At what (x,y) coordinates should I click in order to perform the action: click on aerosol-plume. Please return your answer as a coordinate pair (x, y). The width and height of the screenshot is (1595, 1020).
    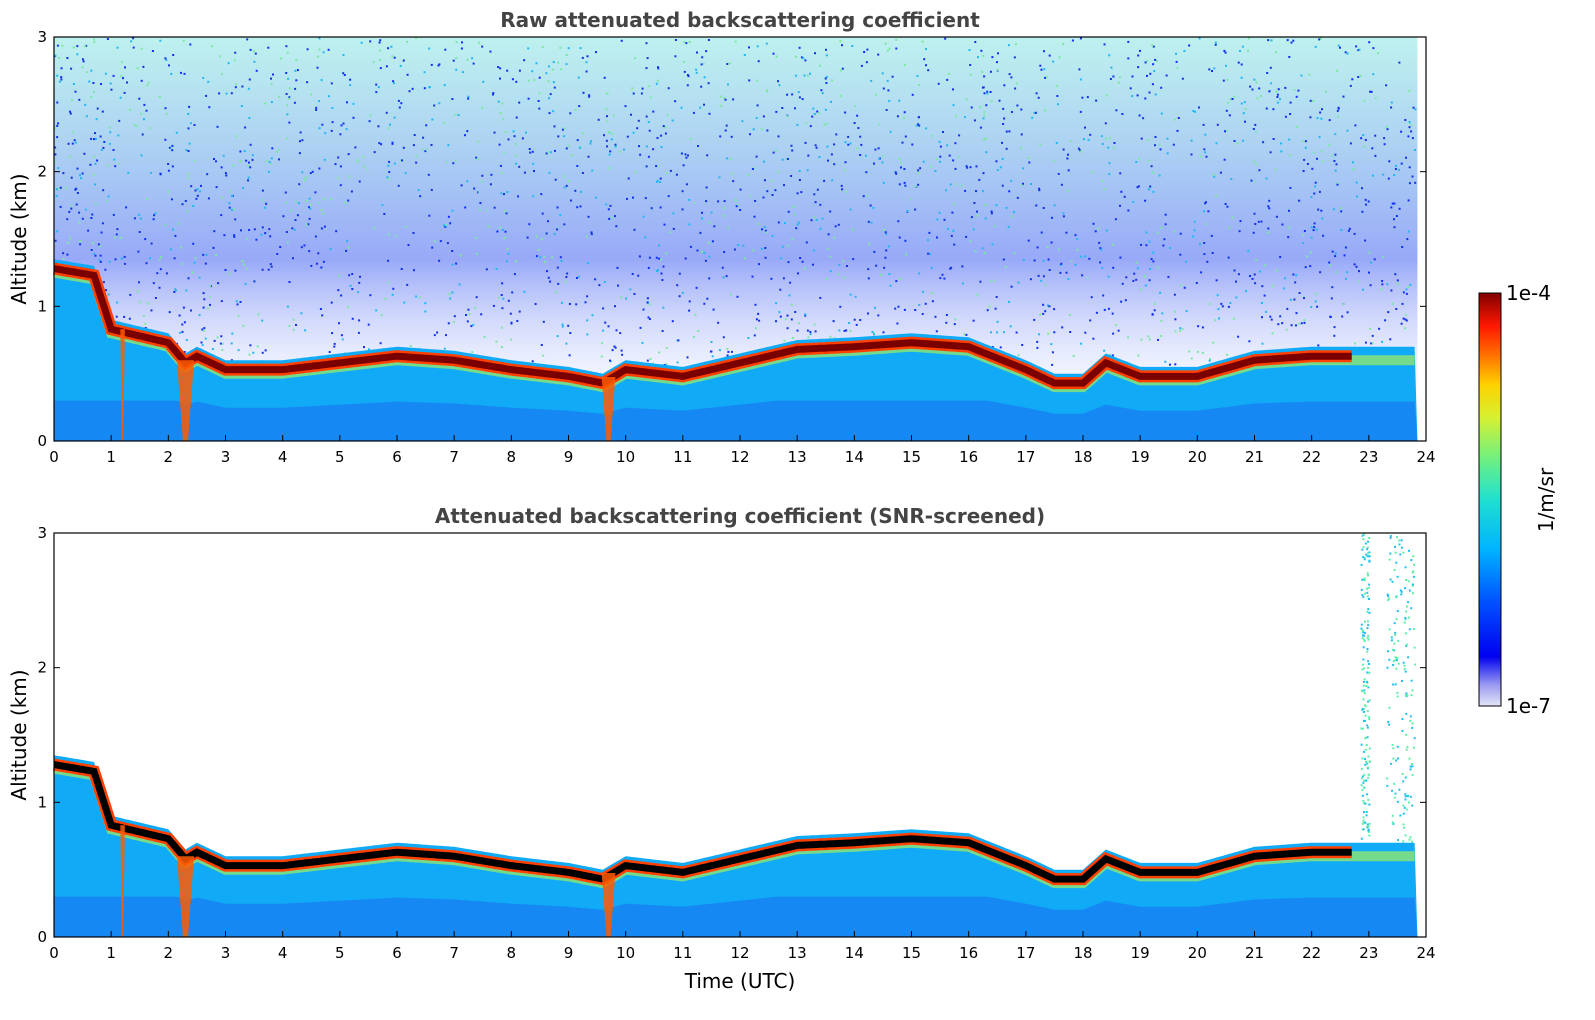
    Looking at the image, I should click on (122, 385).